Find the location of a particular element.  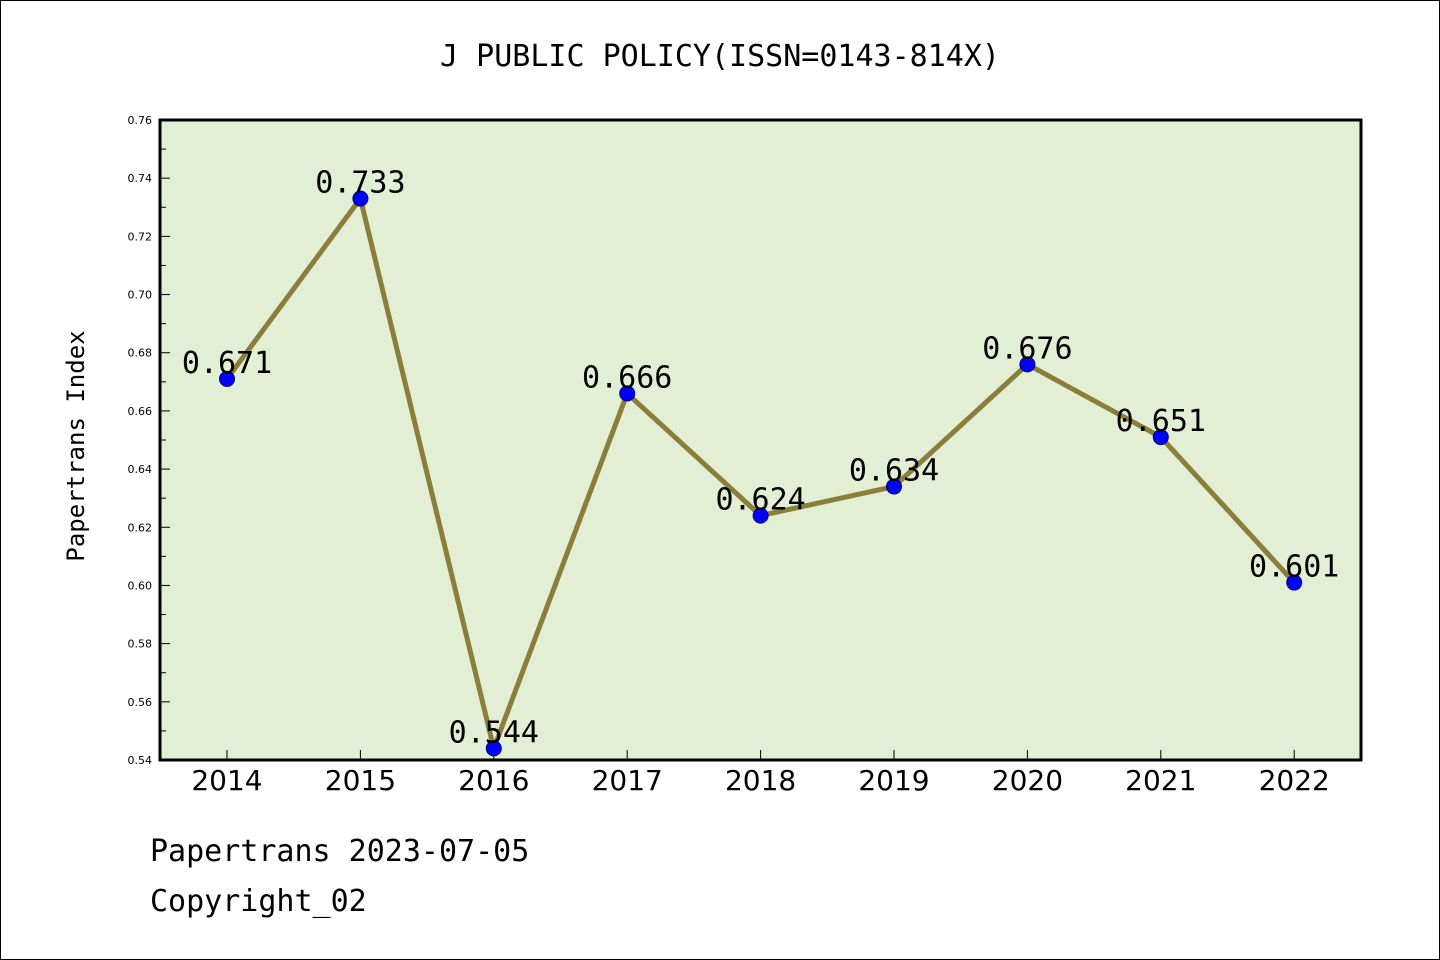

data-label: 0.666 is located at coordinates (627, 377).